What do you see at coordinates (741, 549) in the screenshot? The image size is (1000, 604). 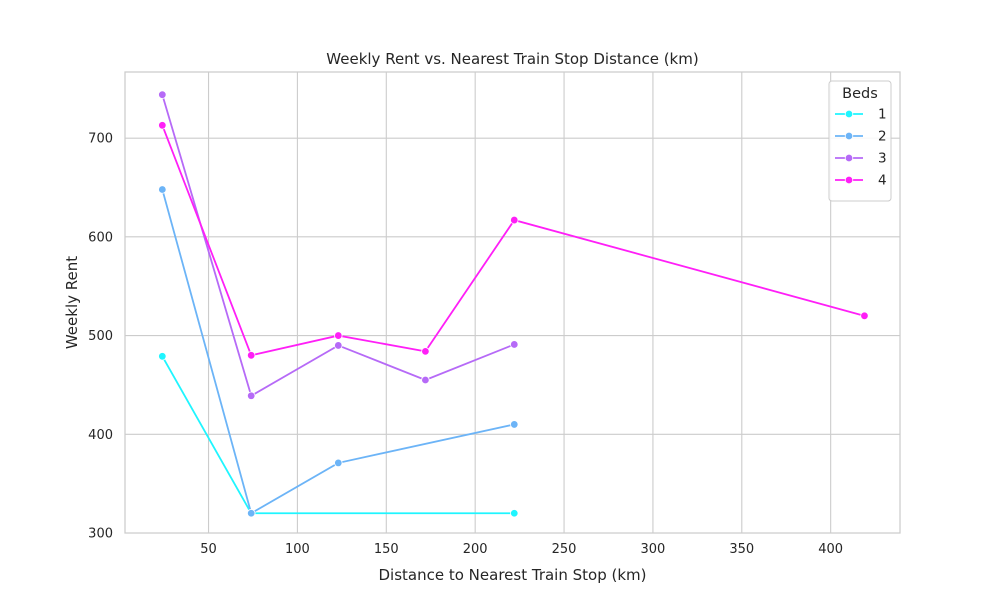 I see `x-tick-label: 350` at bounding box center [741, 549].